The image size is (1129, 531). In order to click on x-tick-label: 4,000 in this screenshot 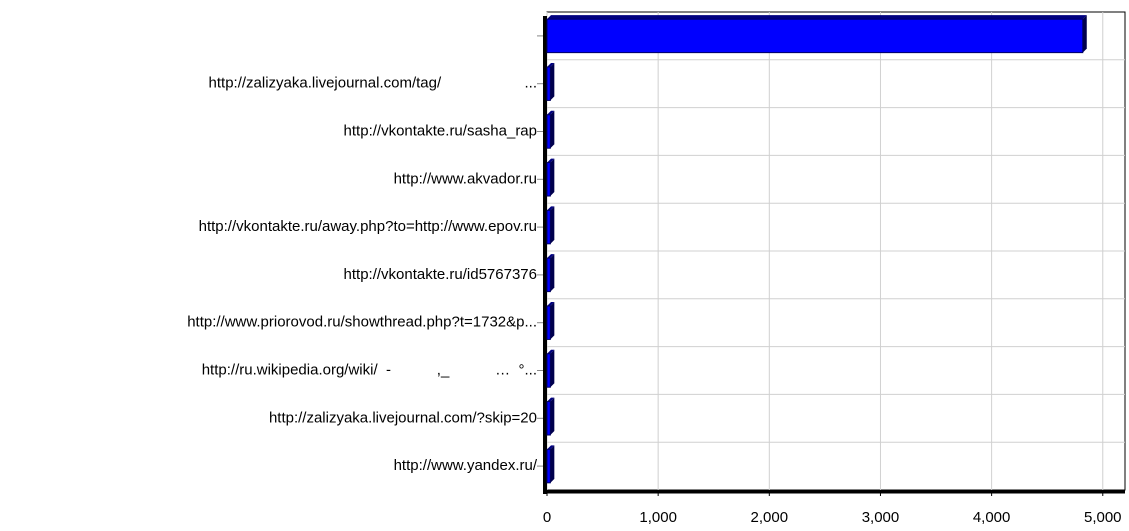, I will do `click(992, 517)`.